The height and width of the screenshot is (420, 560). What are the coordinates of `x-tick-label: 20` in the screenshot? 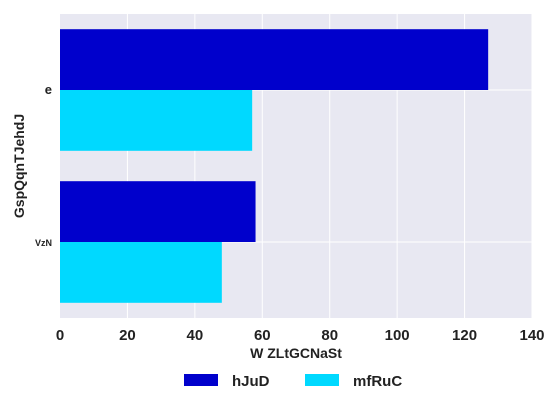 It's located at (127, 335).